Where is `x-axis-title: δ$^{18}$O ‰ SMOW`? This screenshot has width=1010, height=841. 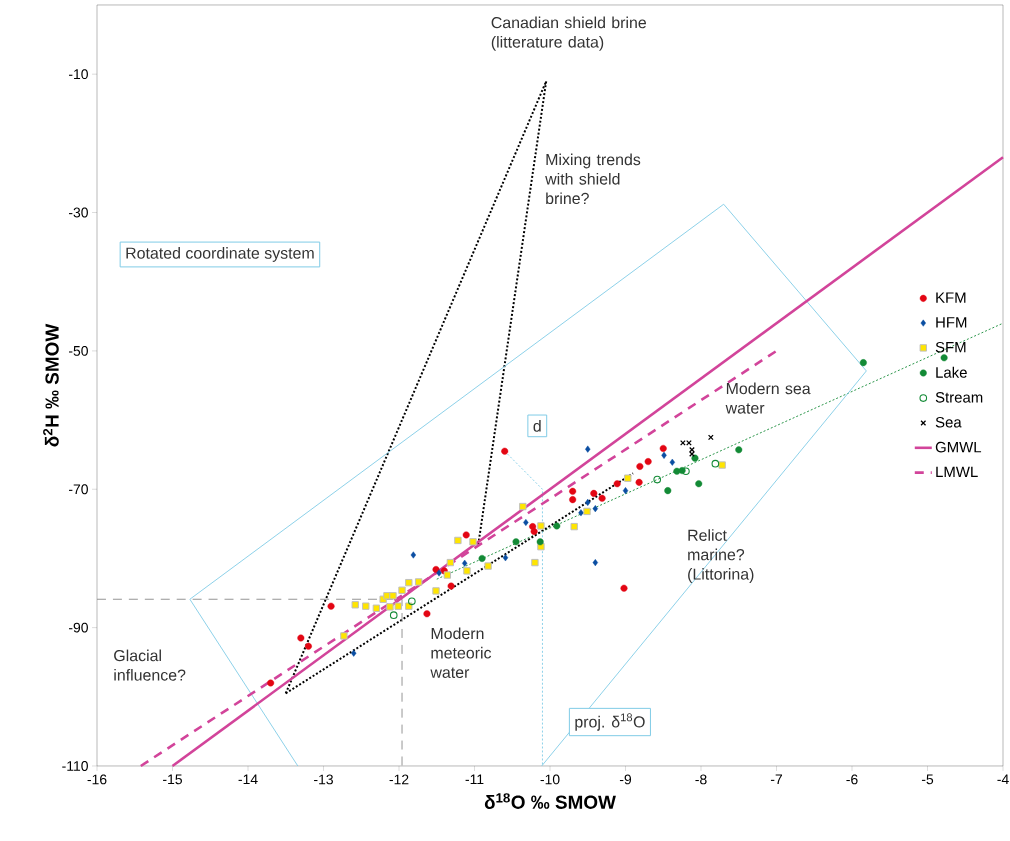
x-axis-title: δ$^{18}$O ‰ SMOW is located at coordinates (550, 801).